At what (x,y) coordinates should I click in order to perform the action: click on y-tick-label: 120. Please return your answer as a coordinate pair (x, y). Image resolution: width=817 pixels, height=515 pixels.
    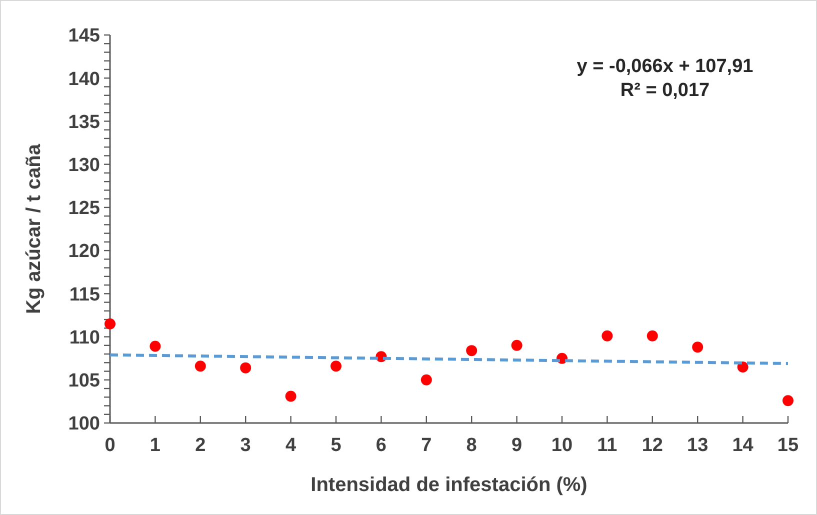
    Looking at the image, I should click on (84, 251).